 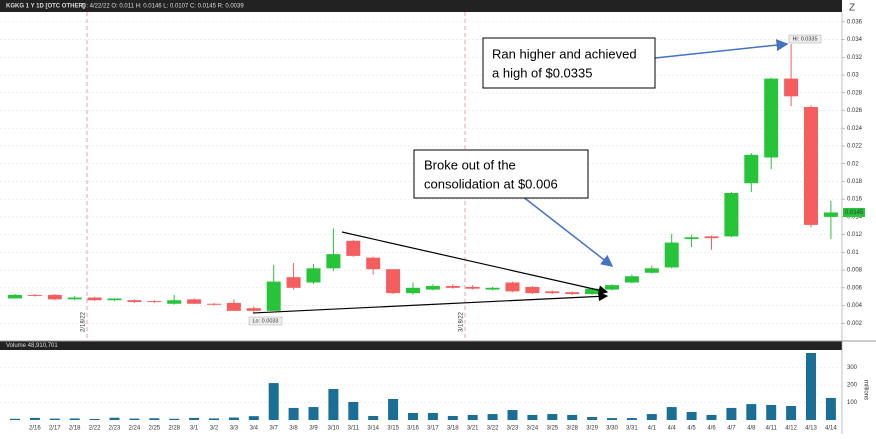 I want to click on y-tick-label: 0.026, so click(x=855, y=111).